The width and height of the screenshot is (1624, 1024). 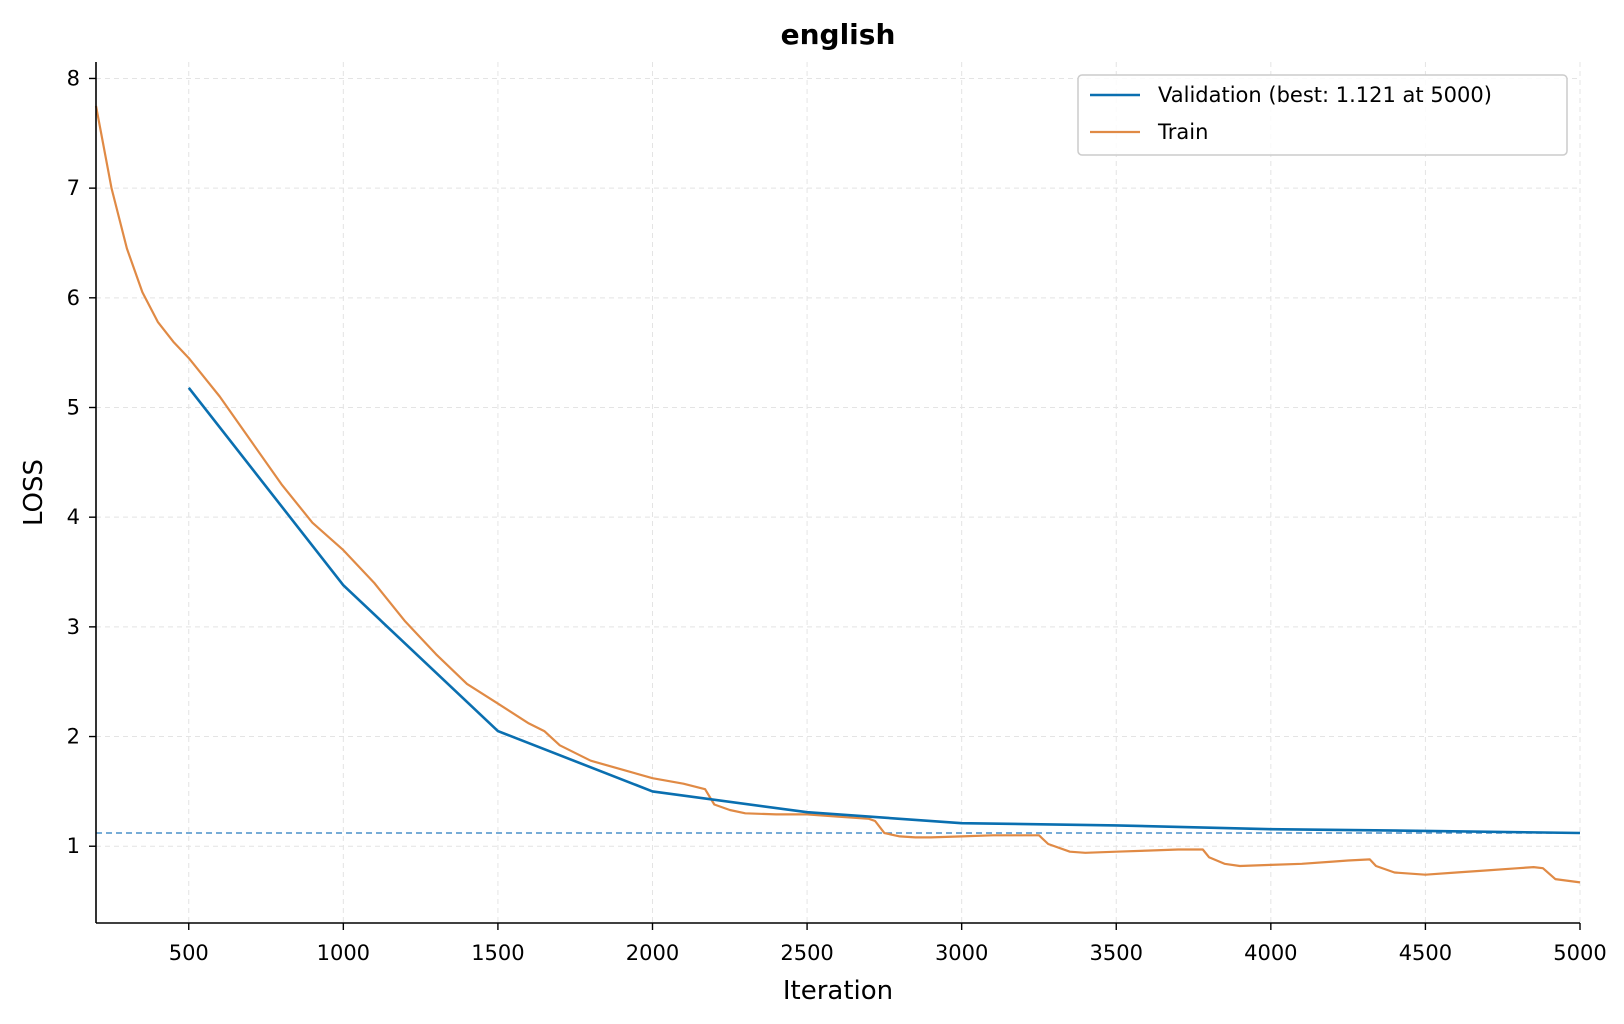 What do you see at coordinates (73, 737) in the screenshot?
I see `y-tick-label: 2` at bounding box center [73, 737].